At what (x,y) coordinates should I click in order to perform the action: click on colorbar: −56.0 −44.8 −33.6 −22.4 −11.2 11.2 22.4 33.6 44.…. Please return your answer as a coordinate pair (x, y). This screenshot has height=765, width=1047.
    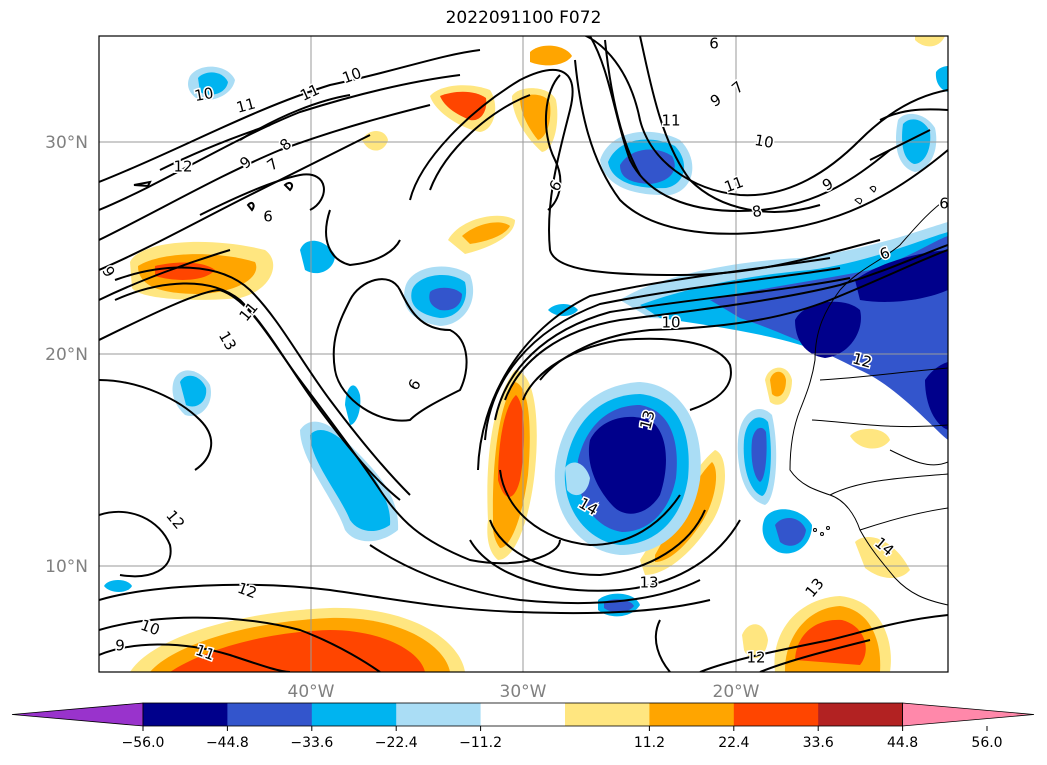
    Looking at the image, I should click on (523, 726).